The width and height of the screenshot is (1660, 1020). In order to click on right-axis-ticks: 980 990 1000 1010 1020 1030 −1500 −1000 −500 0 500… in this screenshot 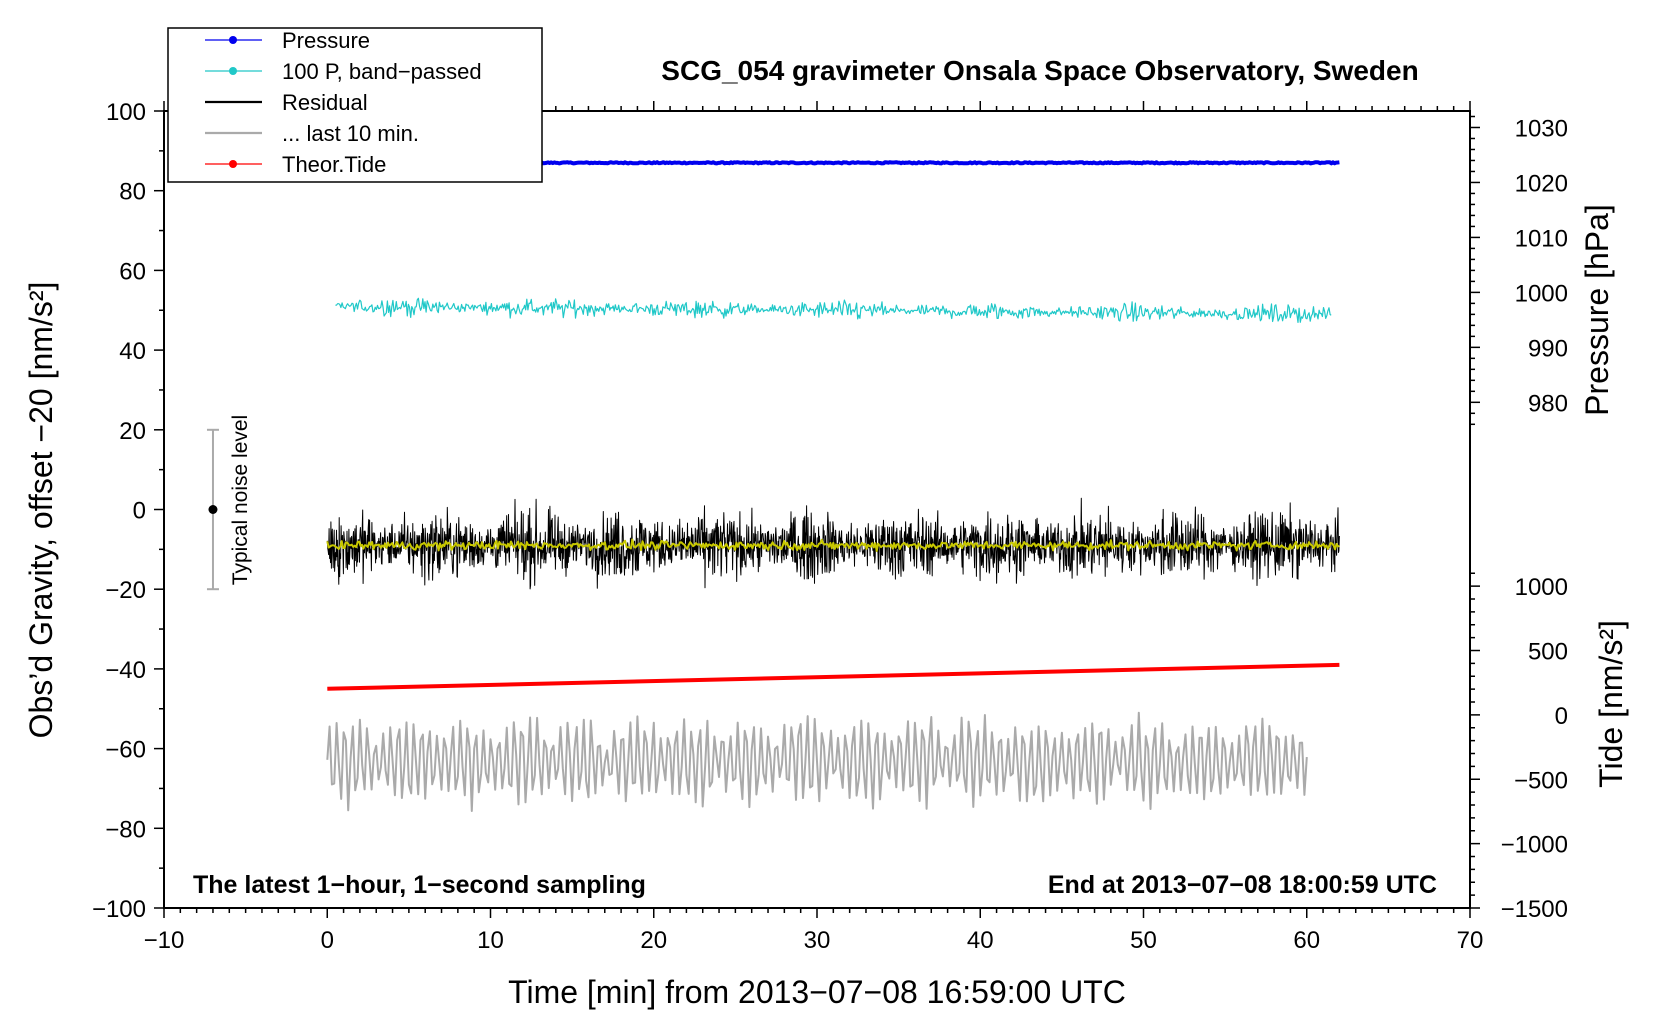, I will do `click(1519, 519)`.